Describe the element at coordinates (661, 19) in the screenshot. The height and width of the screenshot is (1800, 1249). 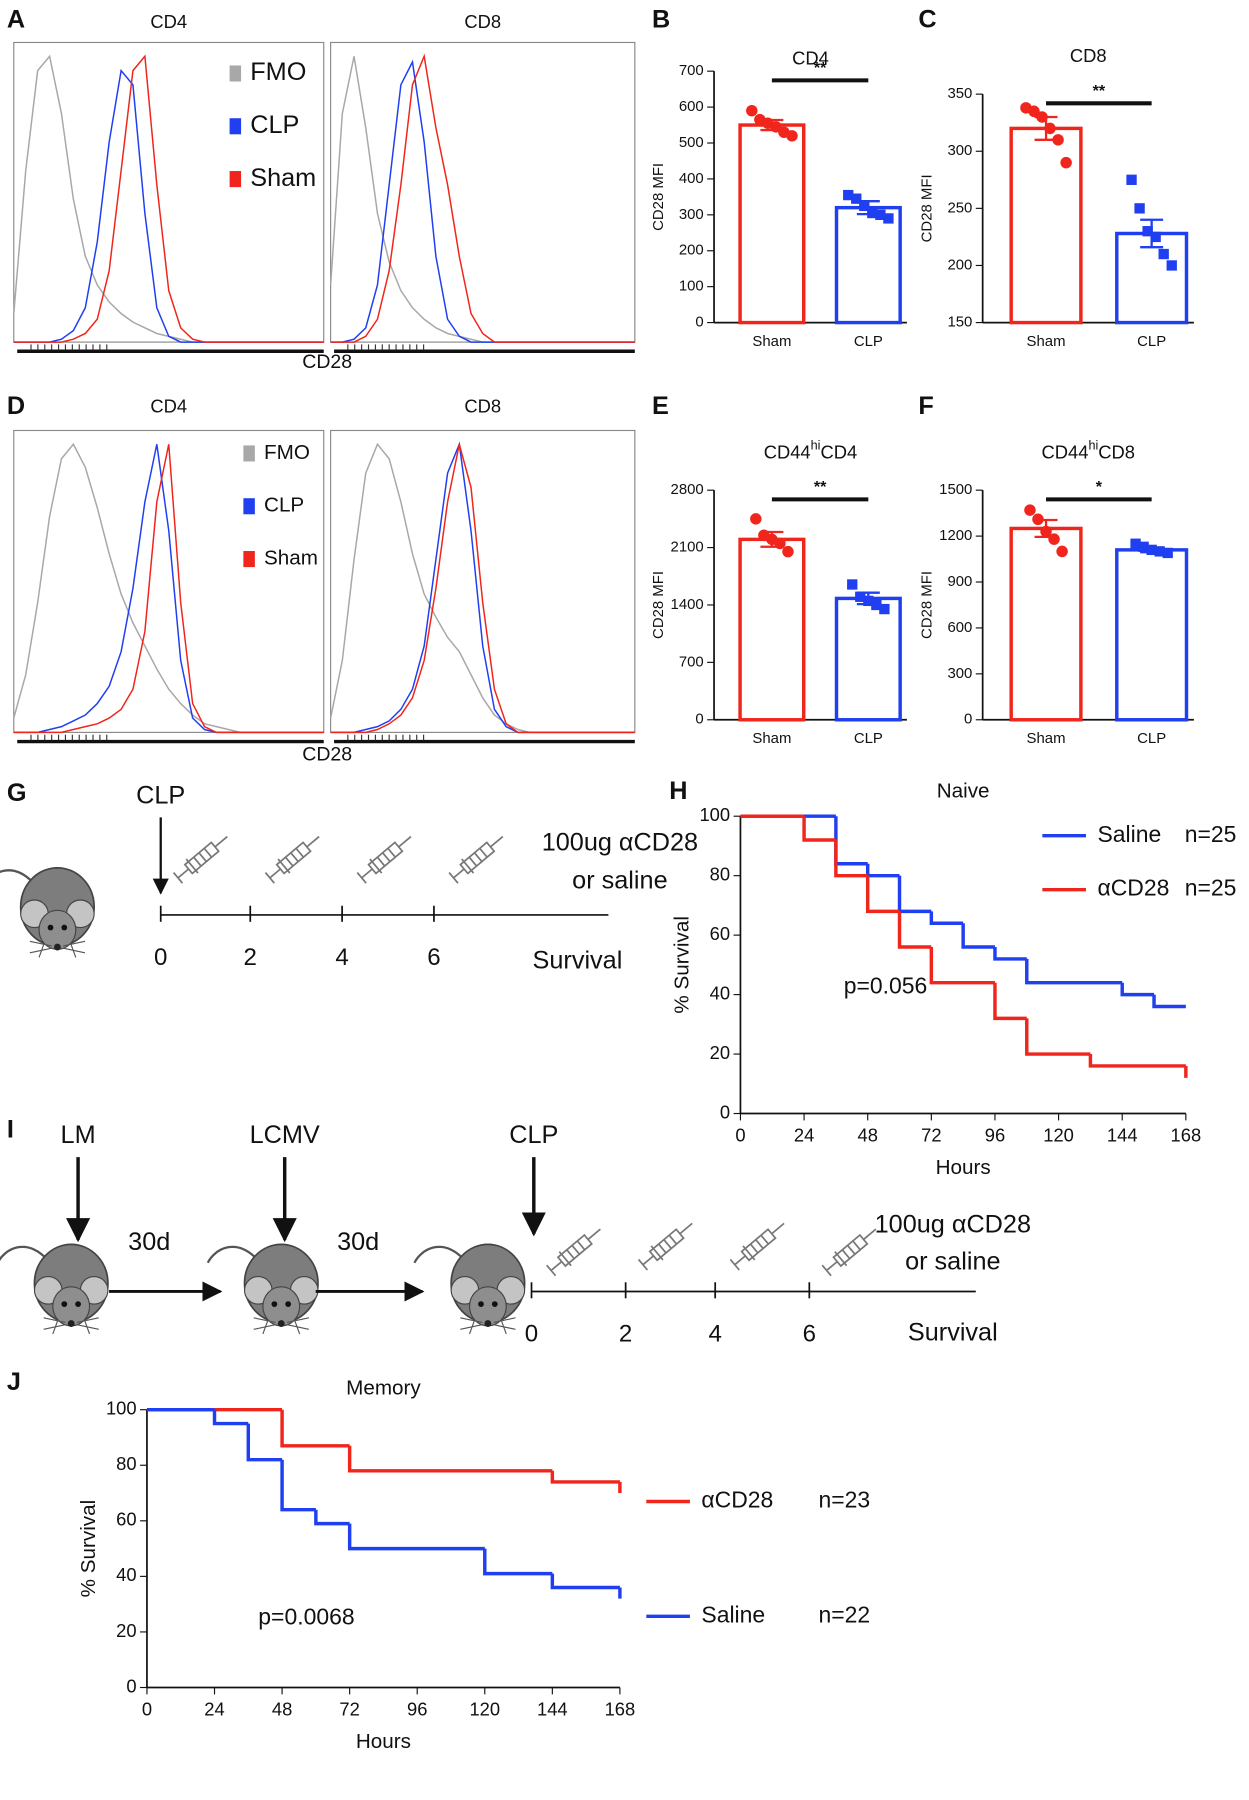
I see `panel-label: B` at that location.